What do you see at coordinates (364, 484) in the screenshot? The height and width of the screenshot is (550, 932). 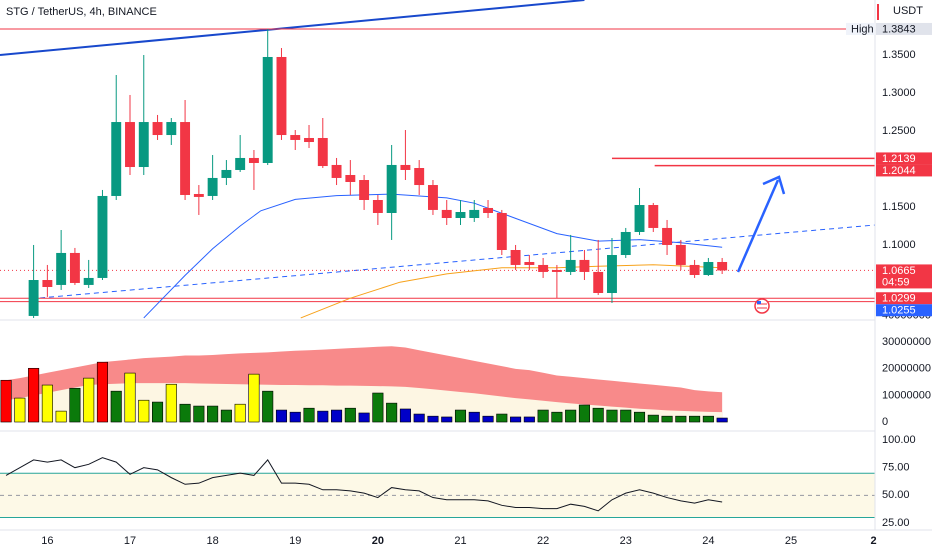 I see `rsi-line` at bounding box center [364, 484].